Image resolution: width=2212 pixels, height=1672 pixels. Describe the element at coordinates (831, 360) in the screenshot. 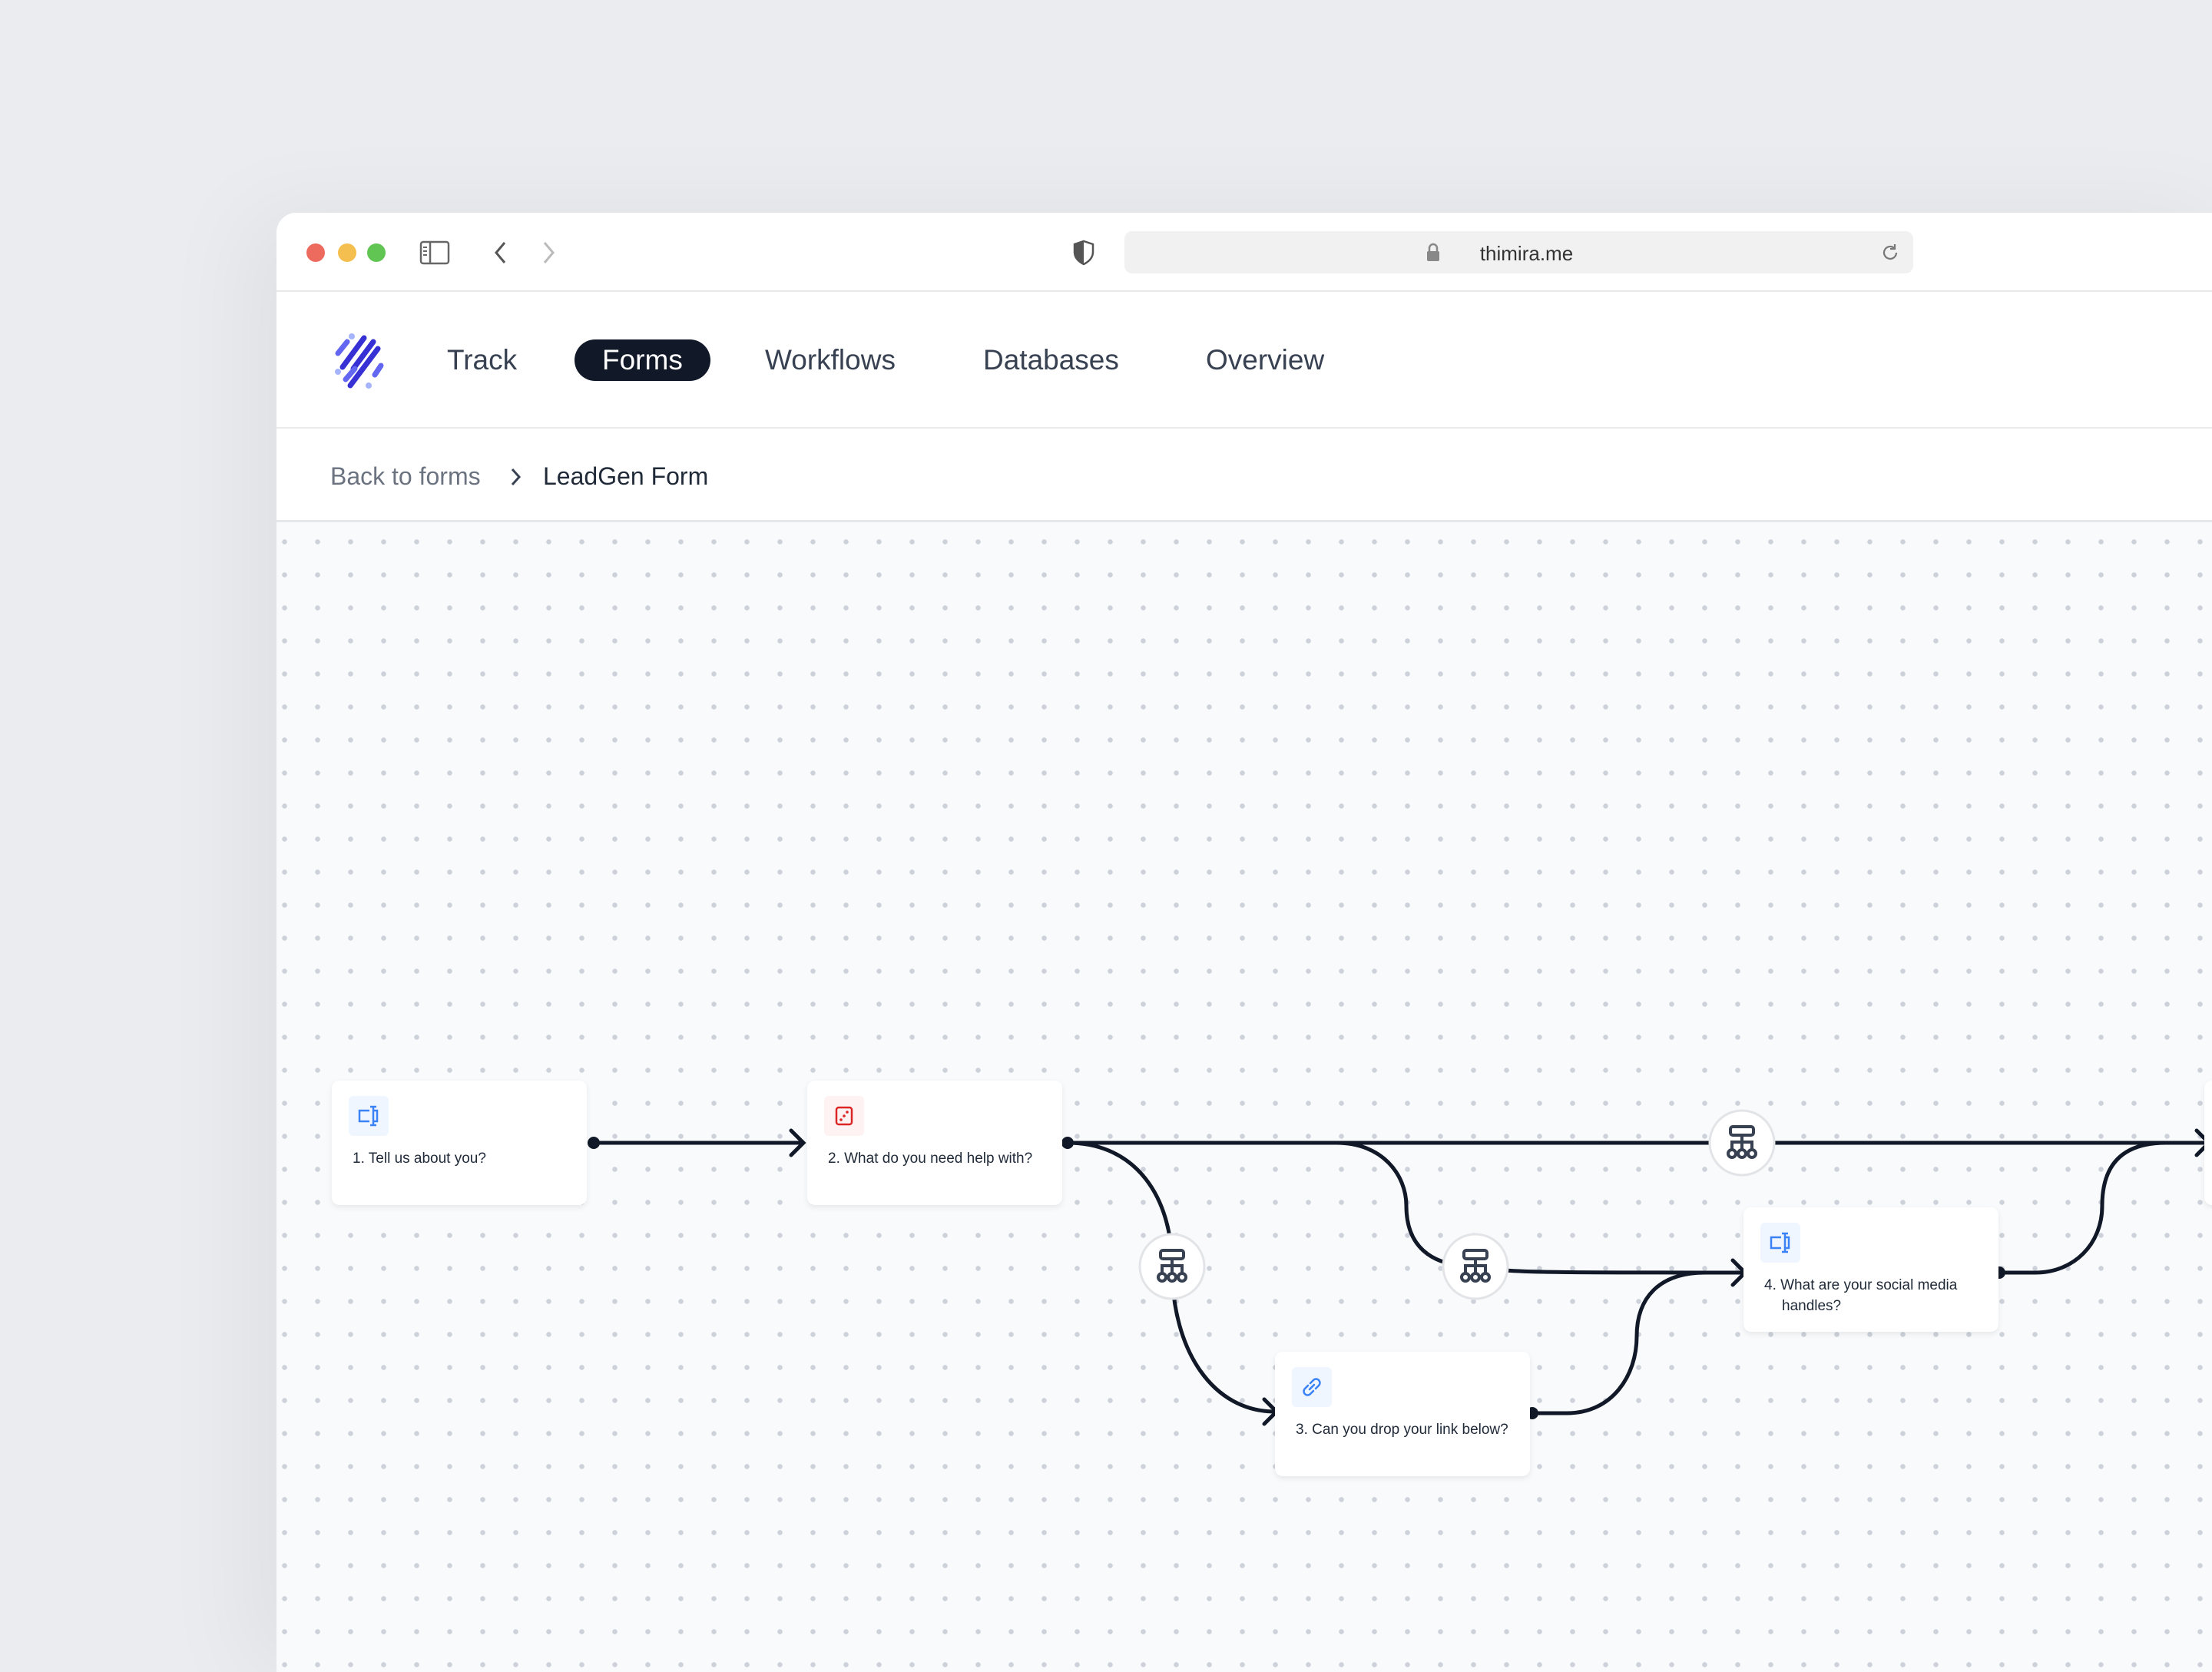

I see `nav-workflows: Workflows` at that location.